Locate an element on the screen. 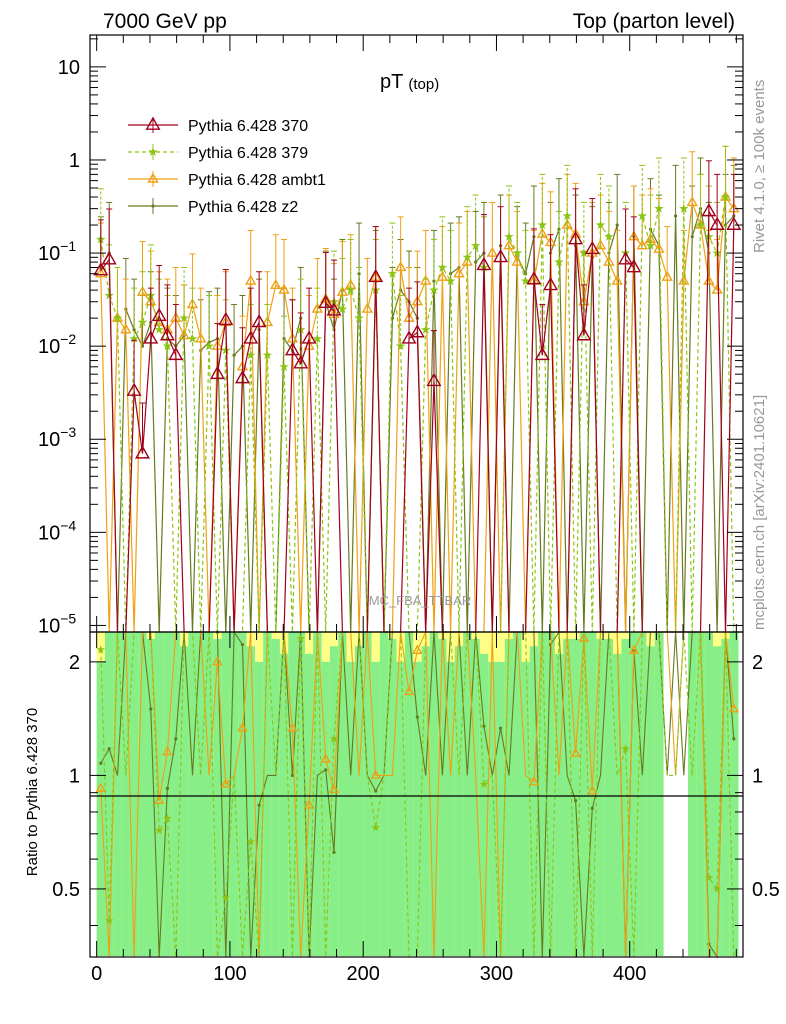 Image resolution: width=786 pixels, height=1024 pixels. y-tick-label: 10⁻² is located at coordinates (57, 344).